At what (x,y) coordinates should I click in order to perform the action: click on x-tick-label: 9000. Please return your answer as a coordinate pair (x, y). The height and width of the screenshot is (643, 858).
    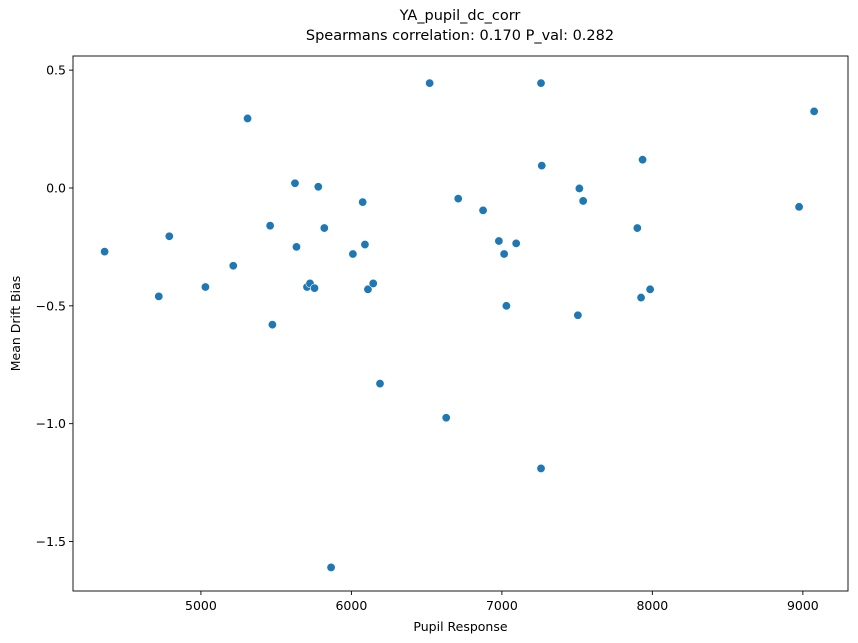
    Looking at the image, I should click on (803, 605).